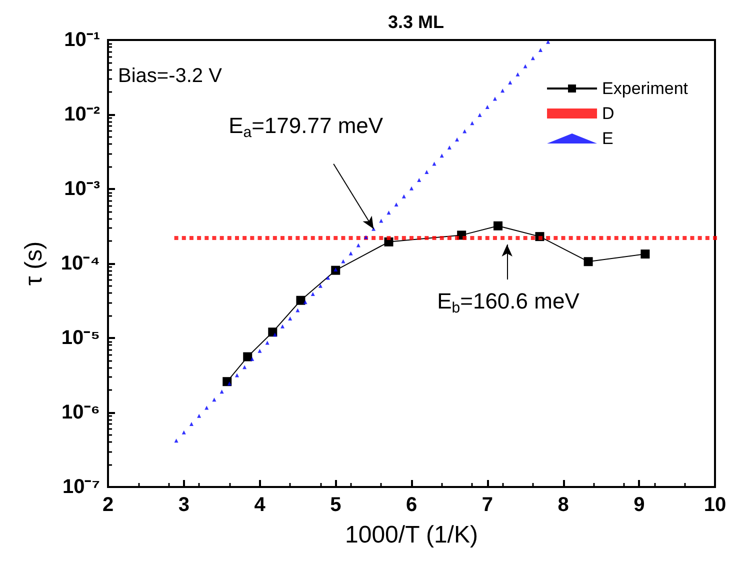 The width and height of the screenshot is (733, 571). What do you see at coordinates (608, 113) in the screenshot?
I see `legend-label: D` at bounding box center [608, 113].